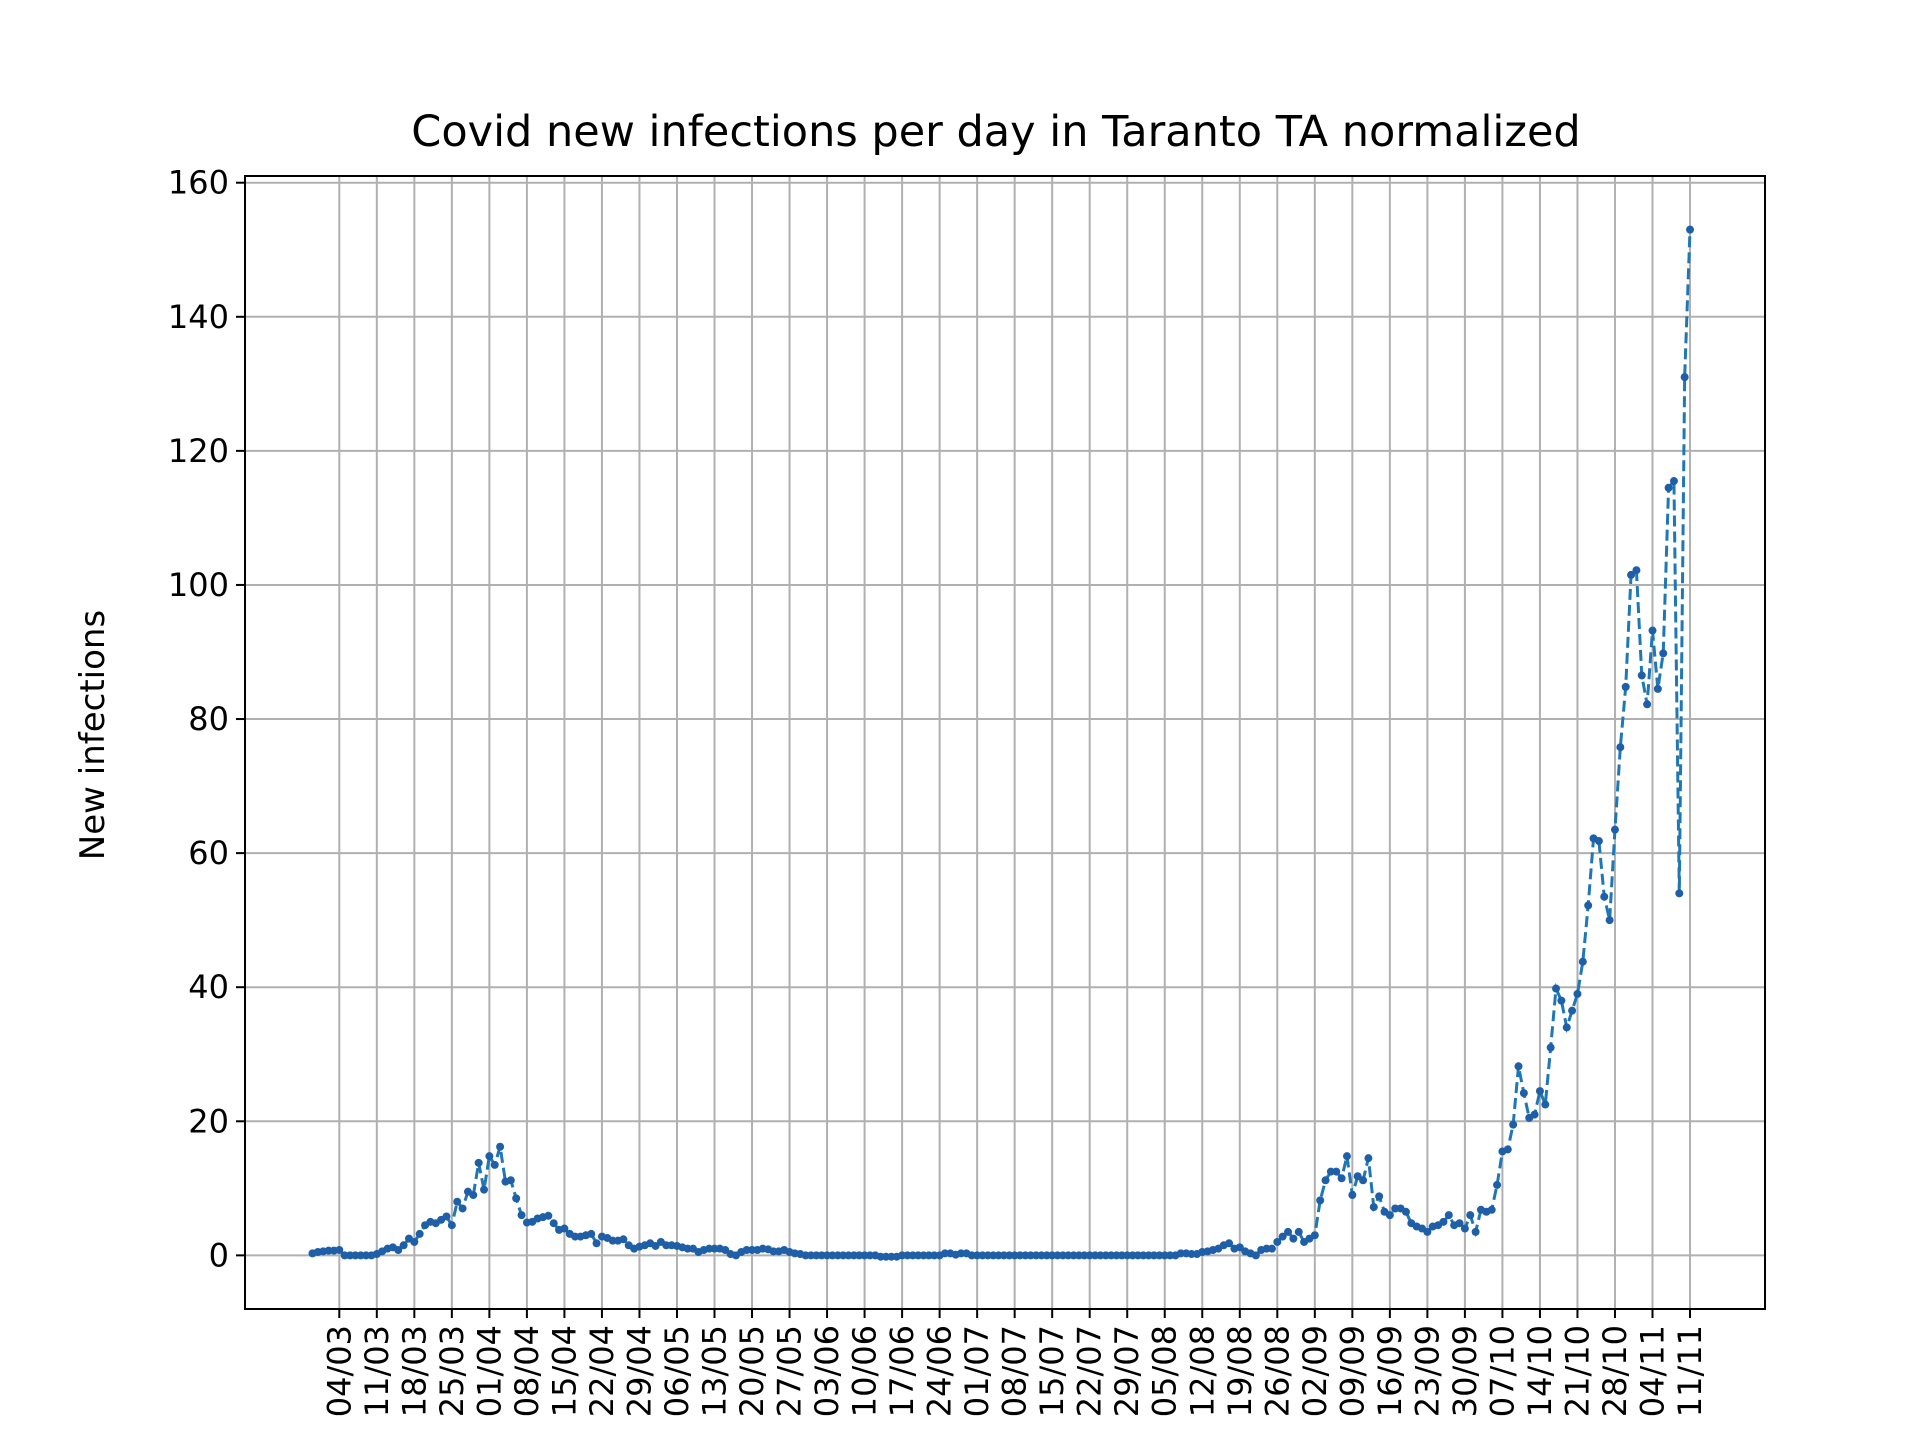 The width and height of the screenshot is (1920, 1440). What do you see at coordinates (339, 1371) in the screenshot?
I see `x-tick-label: 04/03` at bounding box center [339, 1371].